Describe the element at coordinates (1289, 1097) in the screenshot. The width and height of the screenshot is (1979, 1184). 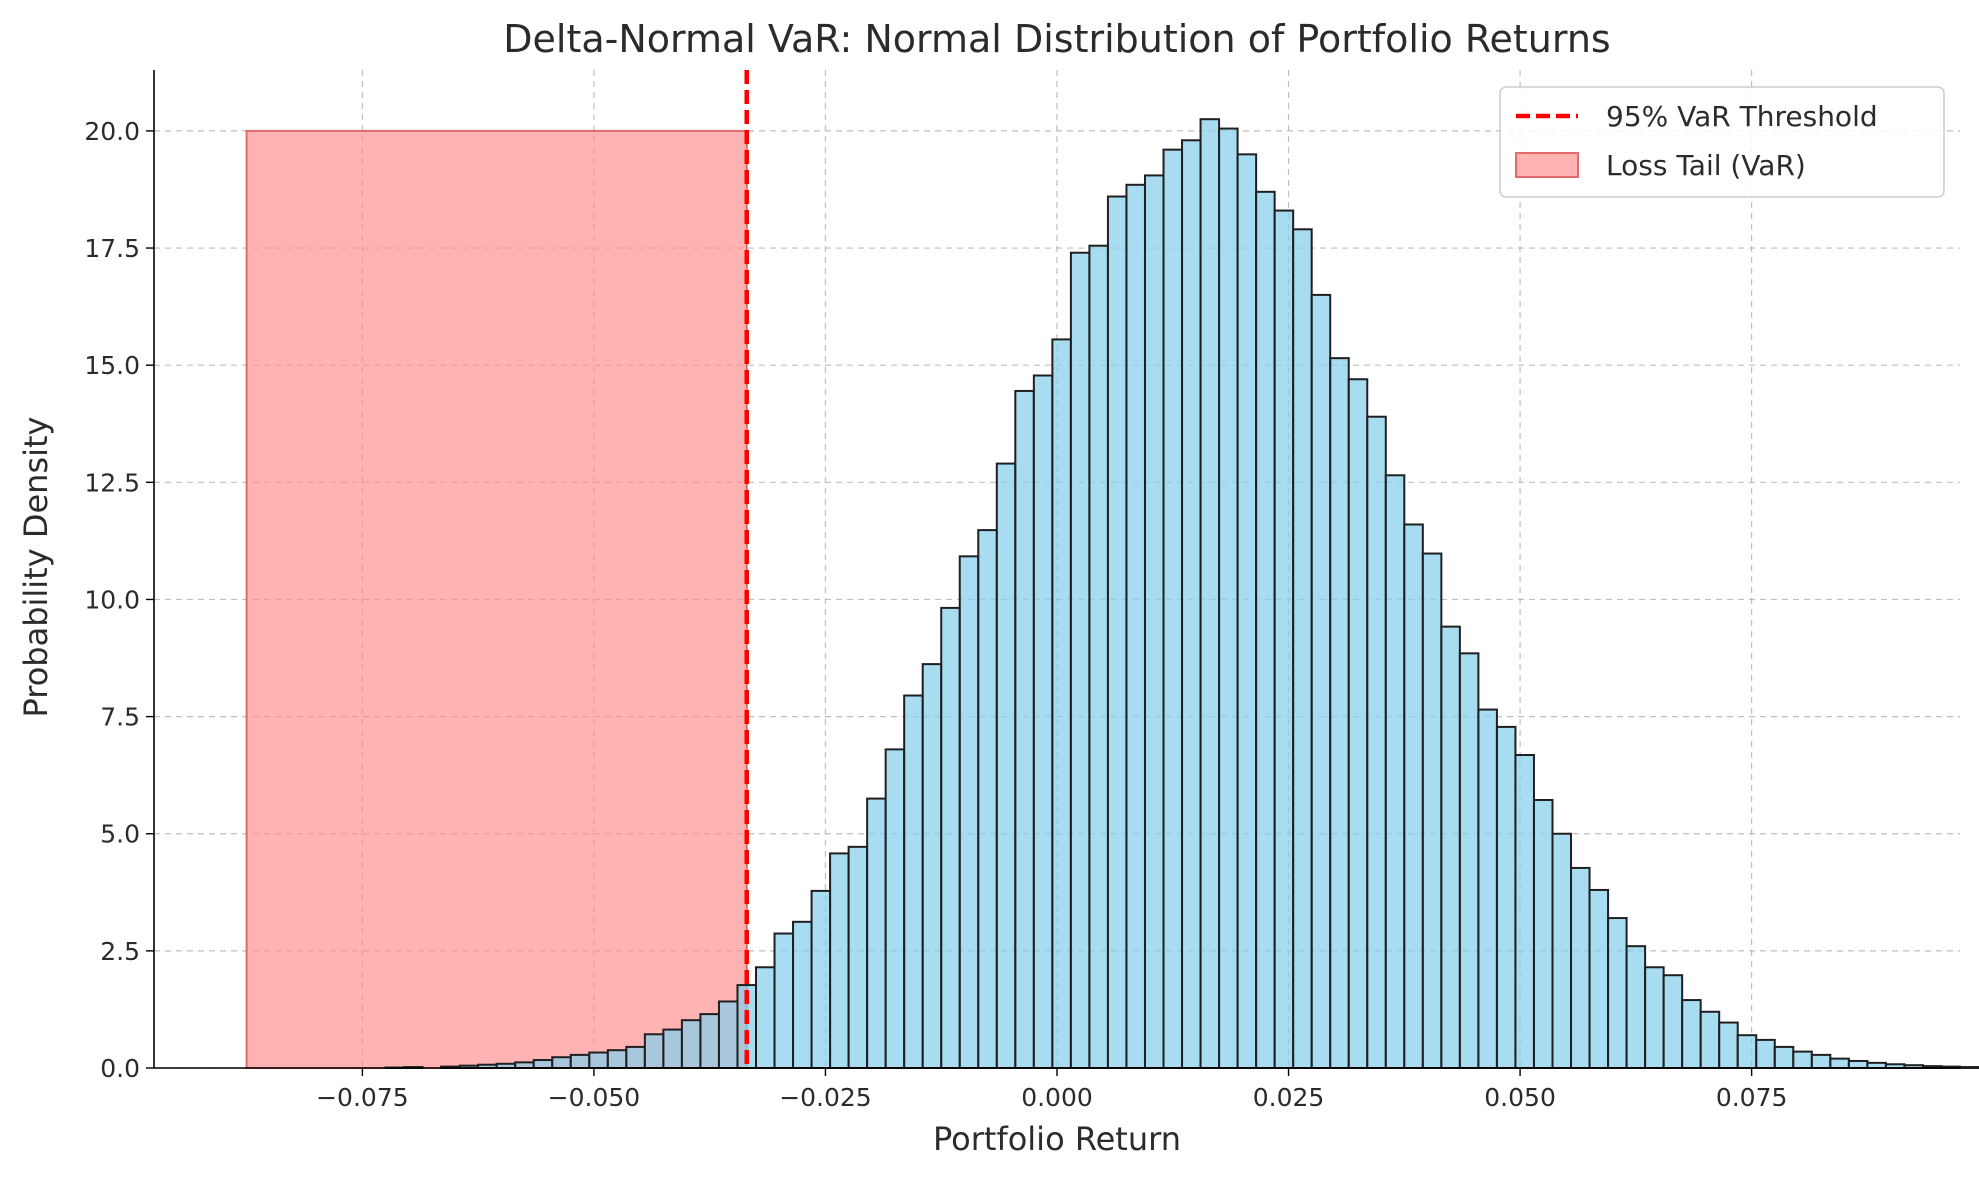
I see `x-tick-label: 0.025` at that location.